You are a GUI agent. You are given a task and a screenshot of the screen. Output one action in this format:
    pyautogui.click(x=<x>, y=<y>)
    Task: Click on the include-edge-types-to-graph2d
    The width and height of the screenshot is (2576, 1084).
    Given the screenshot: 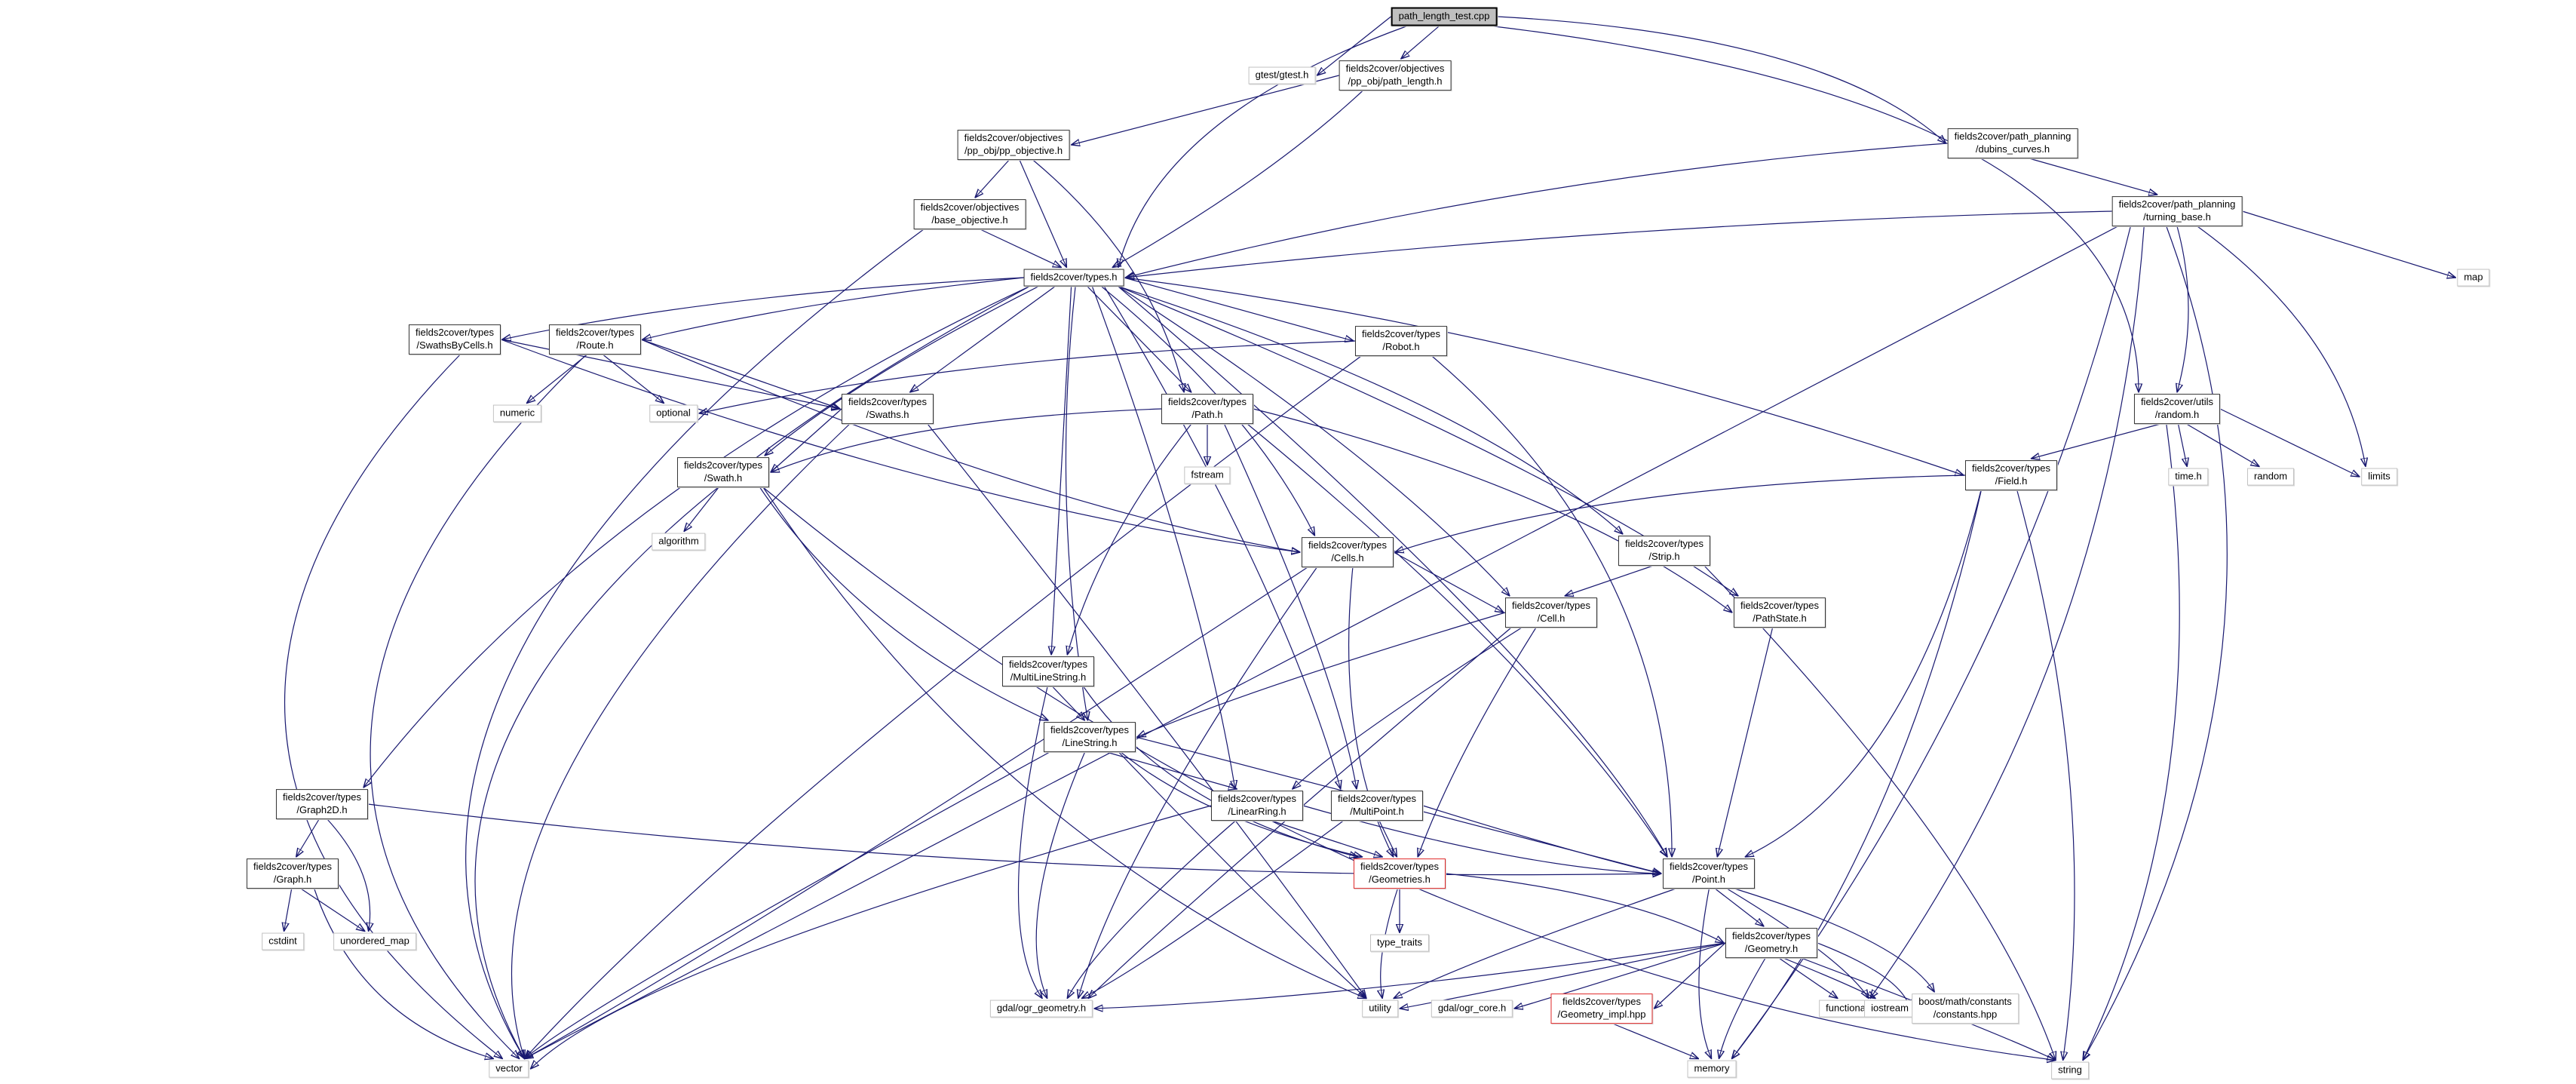 What is the action you would take?
    pyautogui.click(x=696, y=536)
    